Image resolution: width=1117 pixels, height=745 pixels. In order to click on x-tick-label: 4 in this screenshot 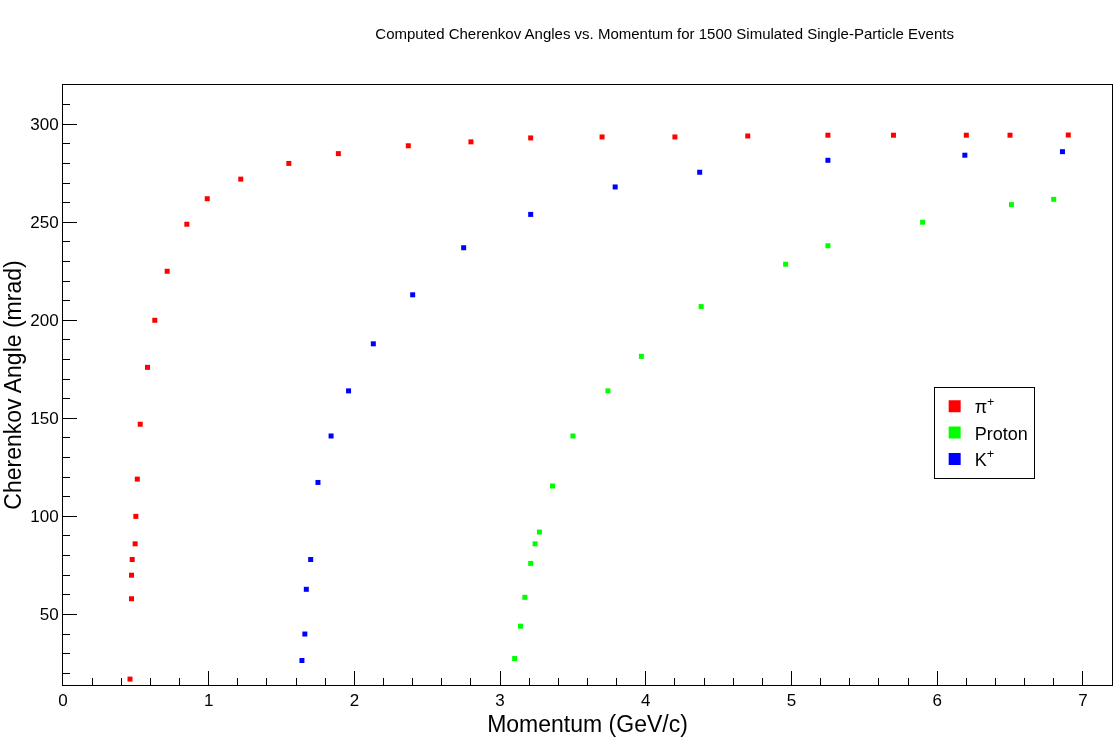, I will do `click(646, 701)`.